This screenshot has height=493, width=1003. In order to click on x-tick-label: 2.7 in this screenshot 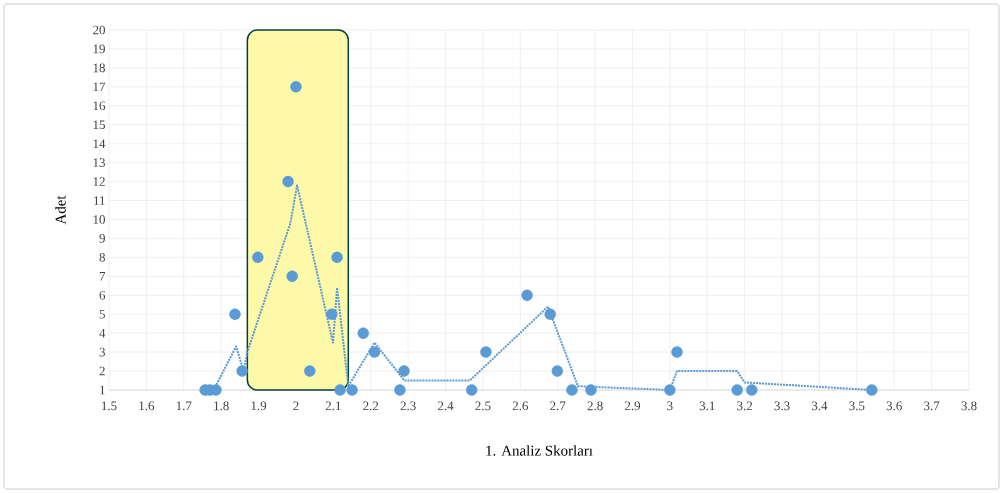, I will do `click(558, 406)`.